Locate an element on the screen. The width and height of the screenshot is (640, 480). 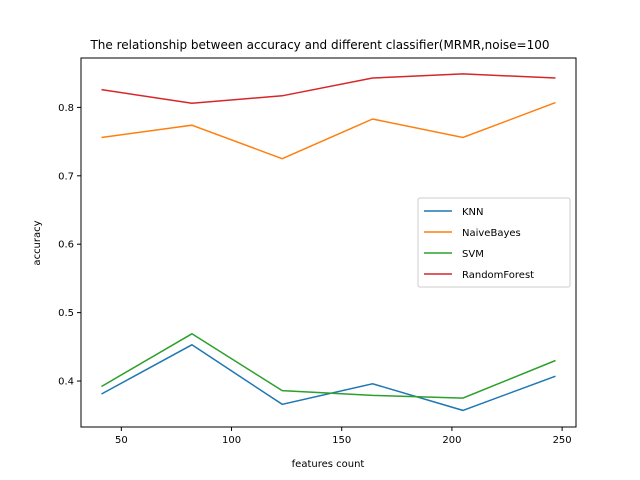
series-line-svm is located at coordinates (328, 365).